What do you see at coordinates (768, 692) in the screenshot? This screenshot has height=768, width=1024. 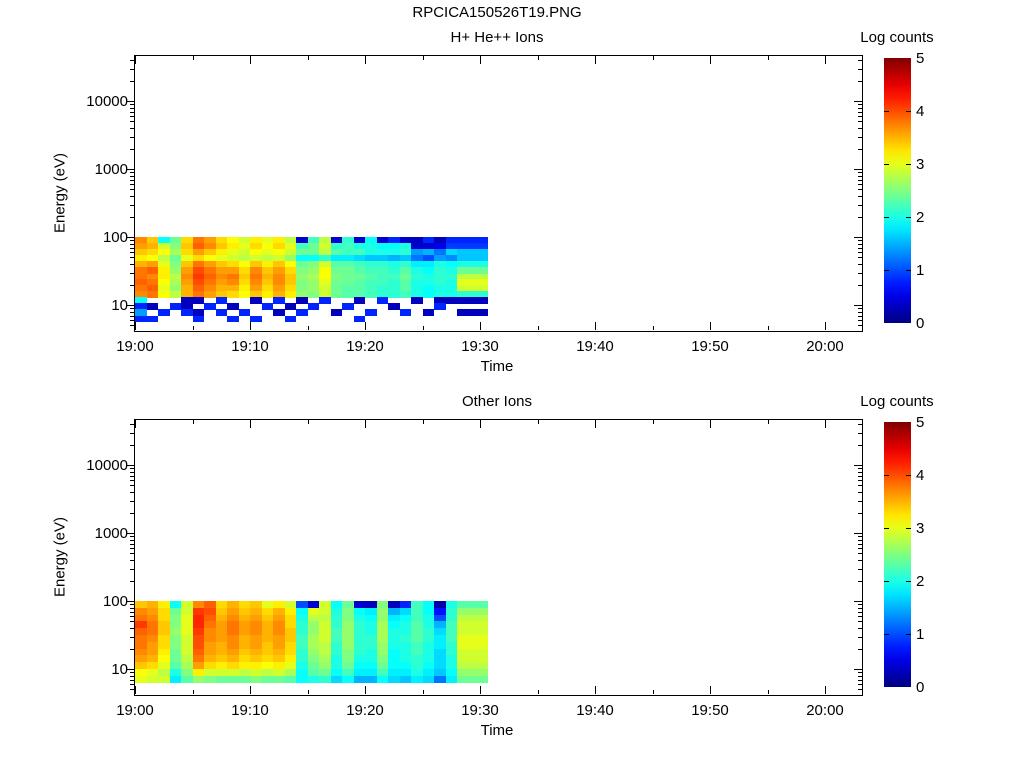 I see `x-minor-tick` at bounding box center [768, 692].